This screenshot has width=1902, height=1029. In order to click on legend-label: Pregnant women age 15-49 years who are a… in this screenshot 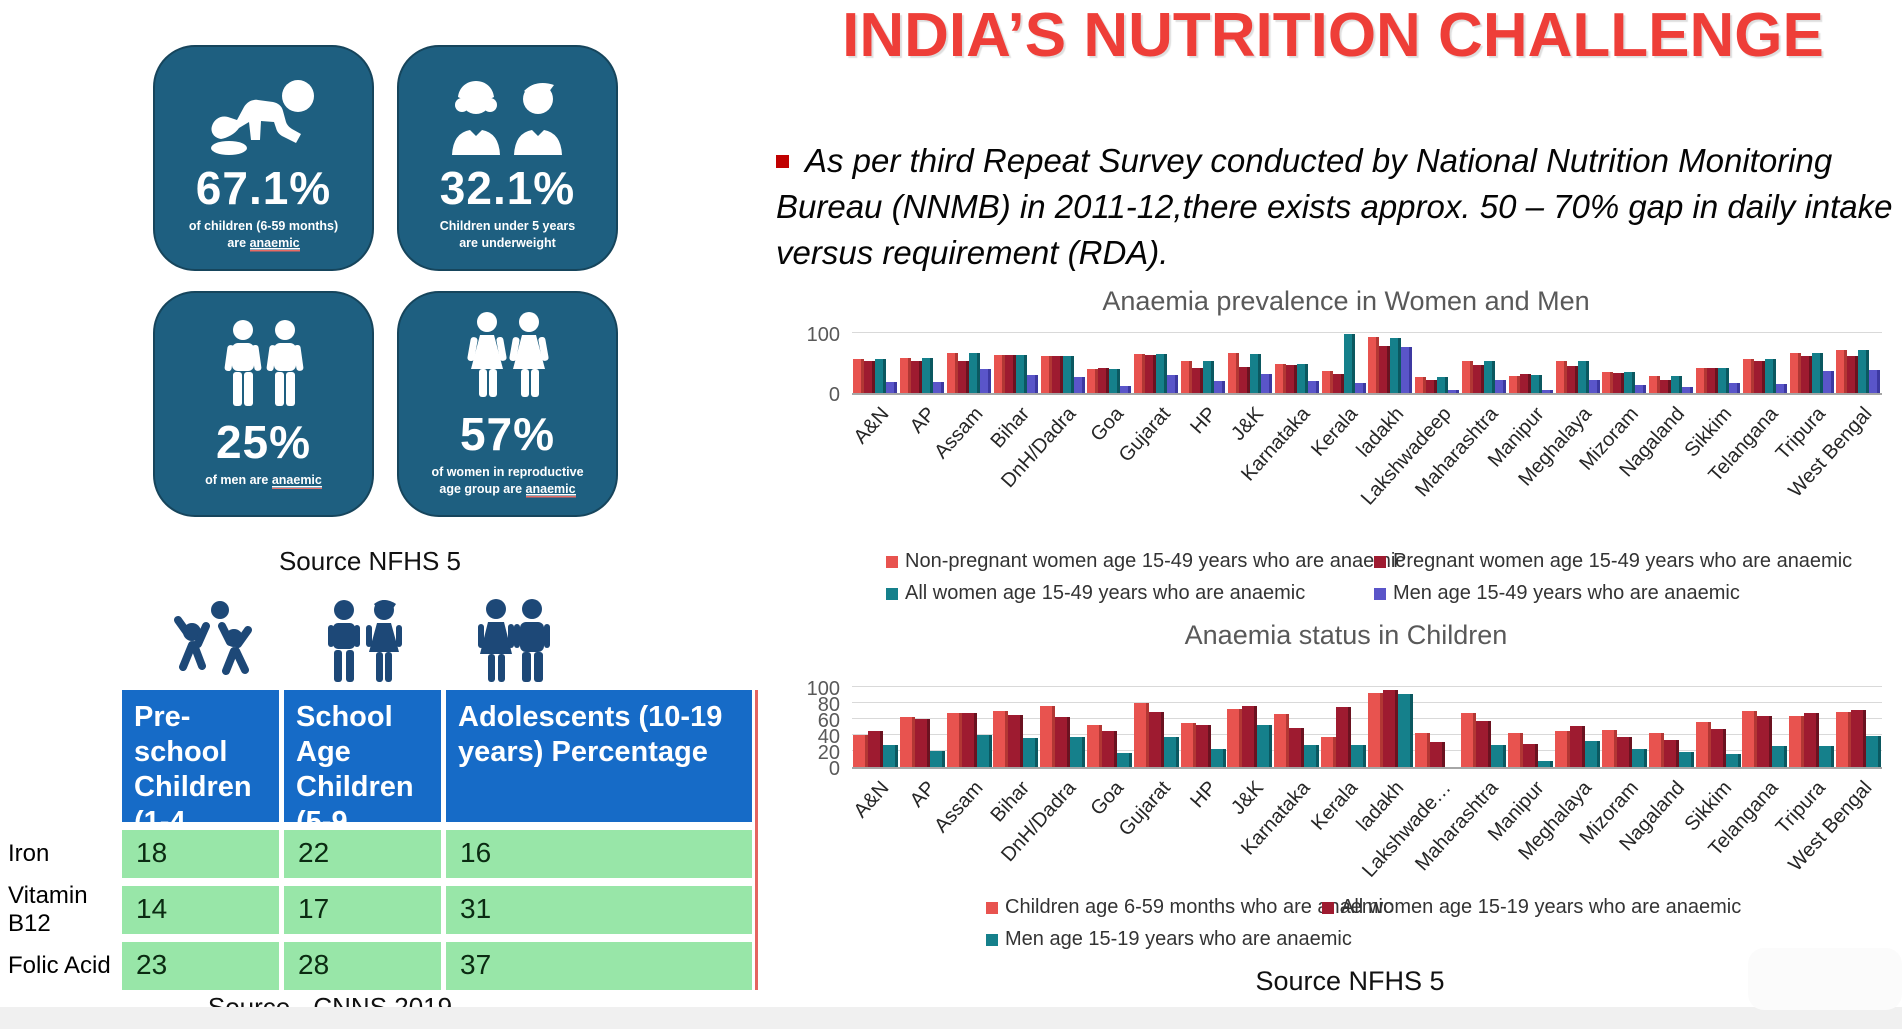, I will do `click(1623, 561)`.